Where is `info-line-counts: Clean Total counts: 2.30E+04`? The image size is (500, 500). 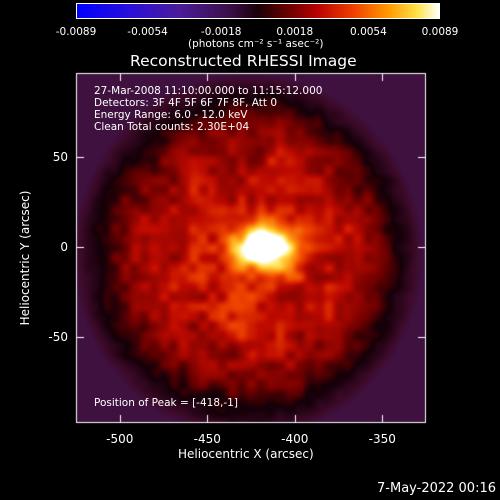
info-line-counts: Clean Total counts: 2.30E+04 is located at coordinates (172, 127).